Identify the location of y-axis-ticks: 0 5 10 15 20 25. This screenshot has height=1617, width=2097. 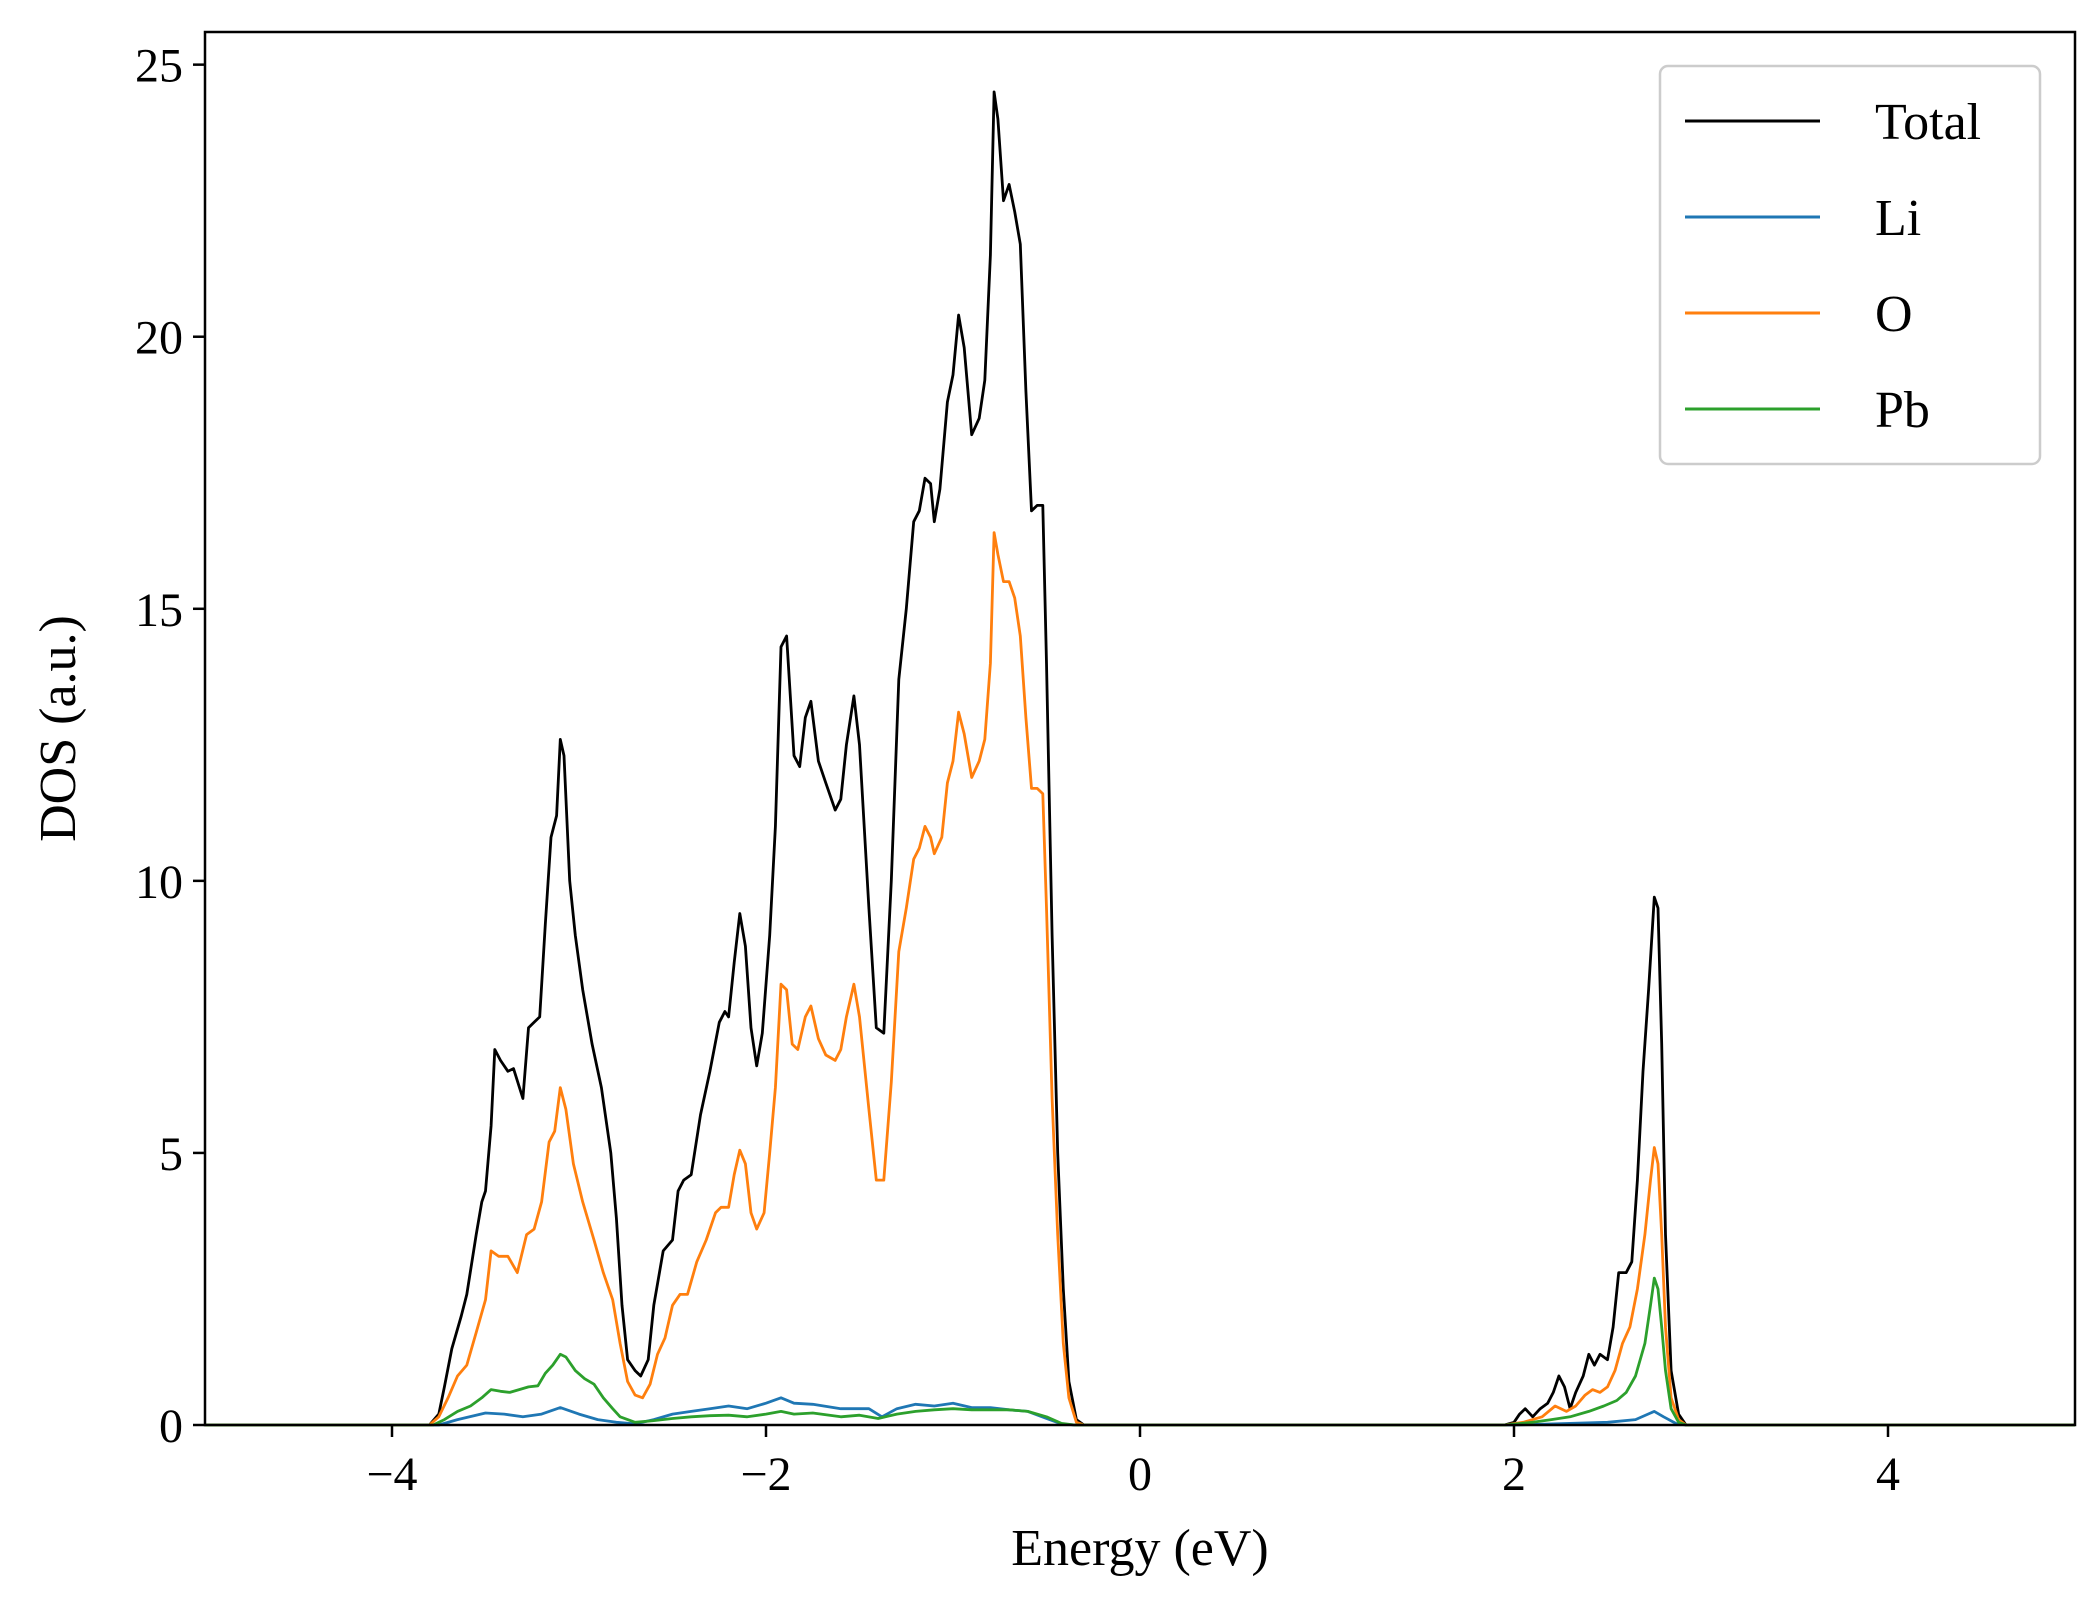
(170, 746).